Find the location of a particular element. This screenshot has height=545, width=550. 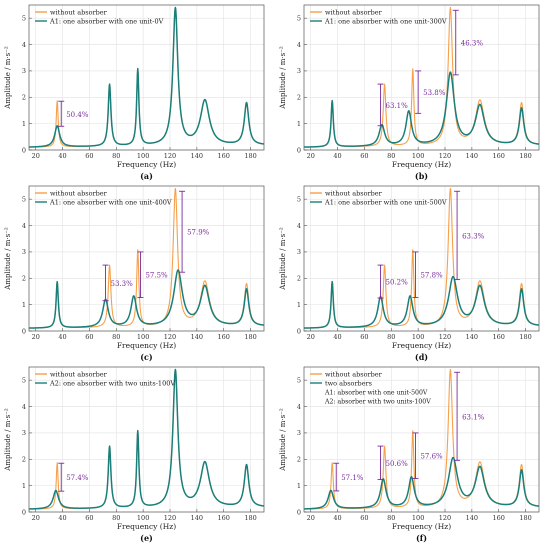

panel-label: (c) is located at coordinates (146, 357).